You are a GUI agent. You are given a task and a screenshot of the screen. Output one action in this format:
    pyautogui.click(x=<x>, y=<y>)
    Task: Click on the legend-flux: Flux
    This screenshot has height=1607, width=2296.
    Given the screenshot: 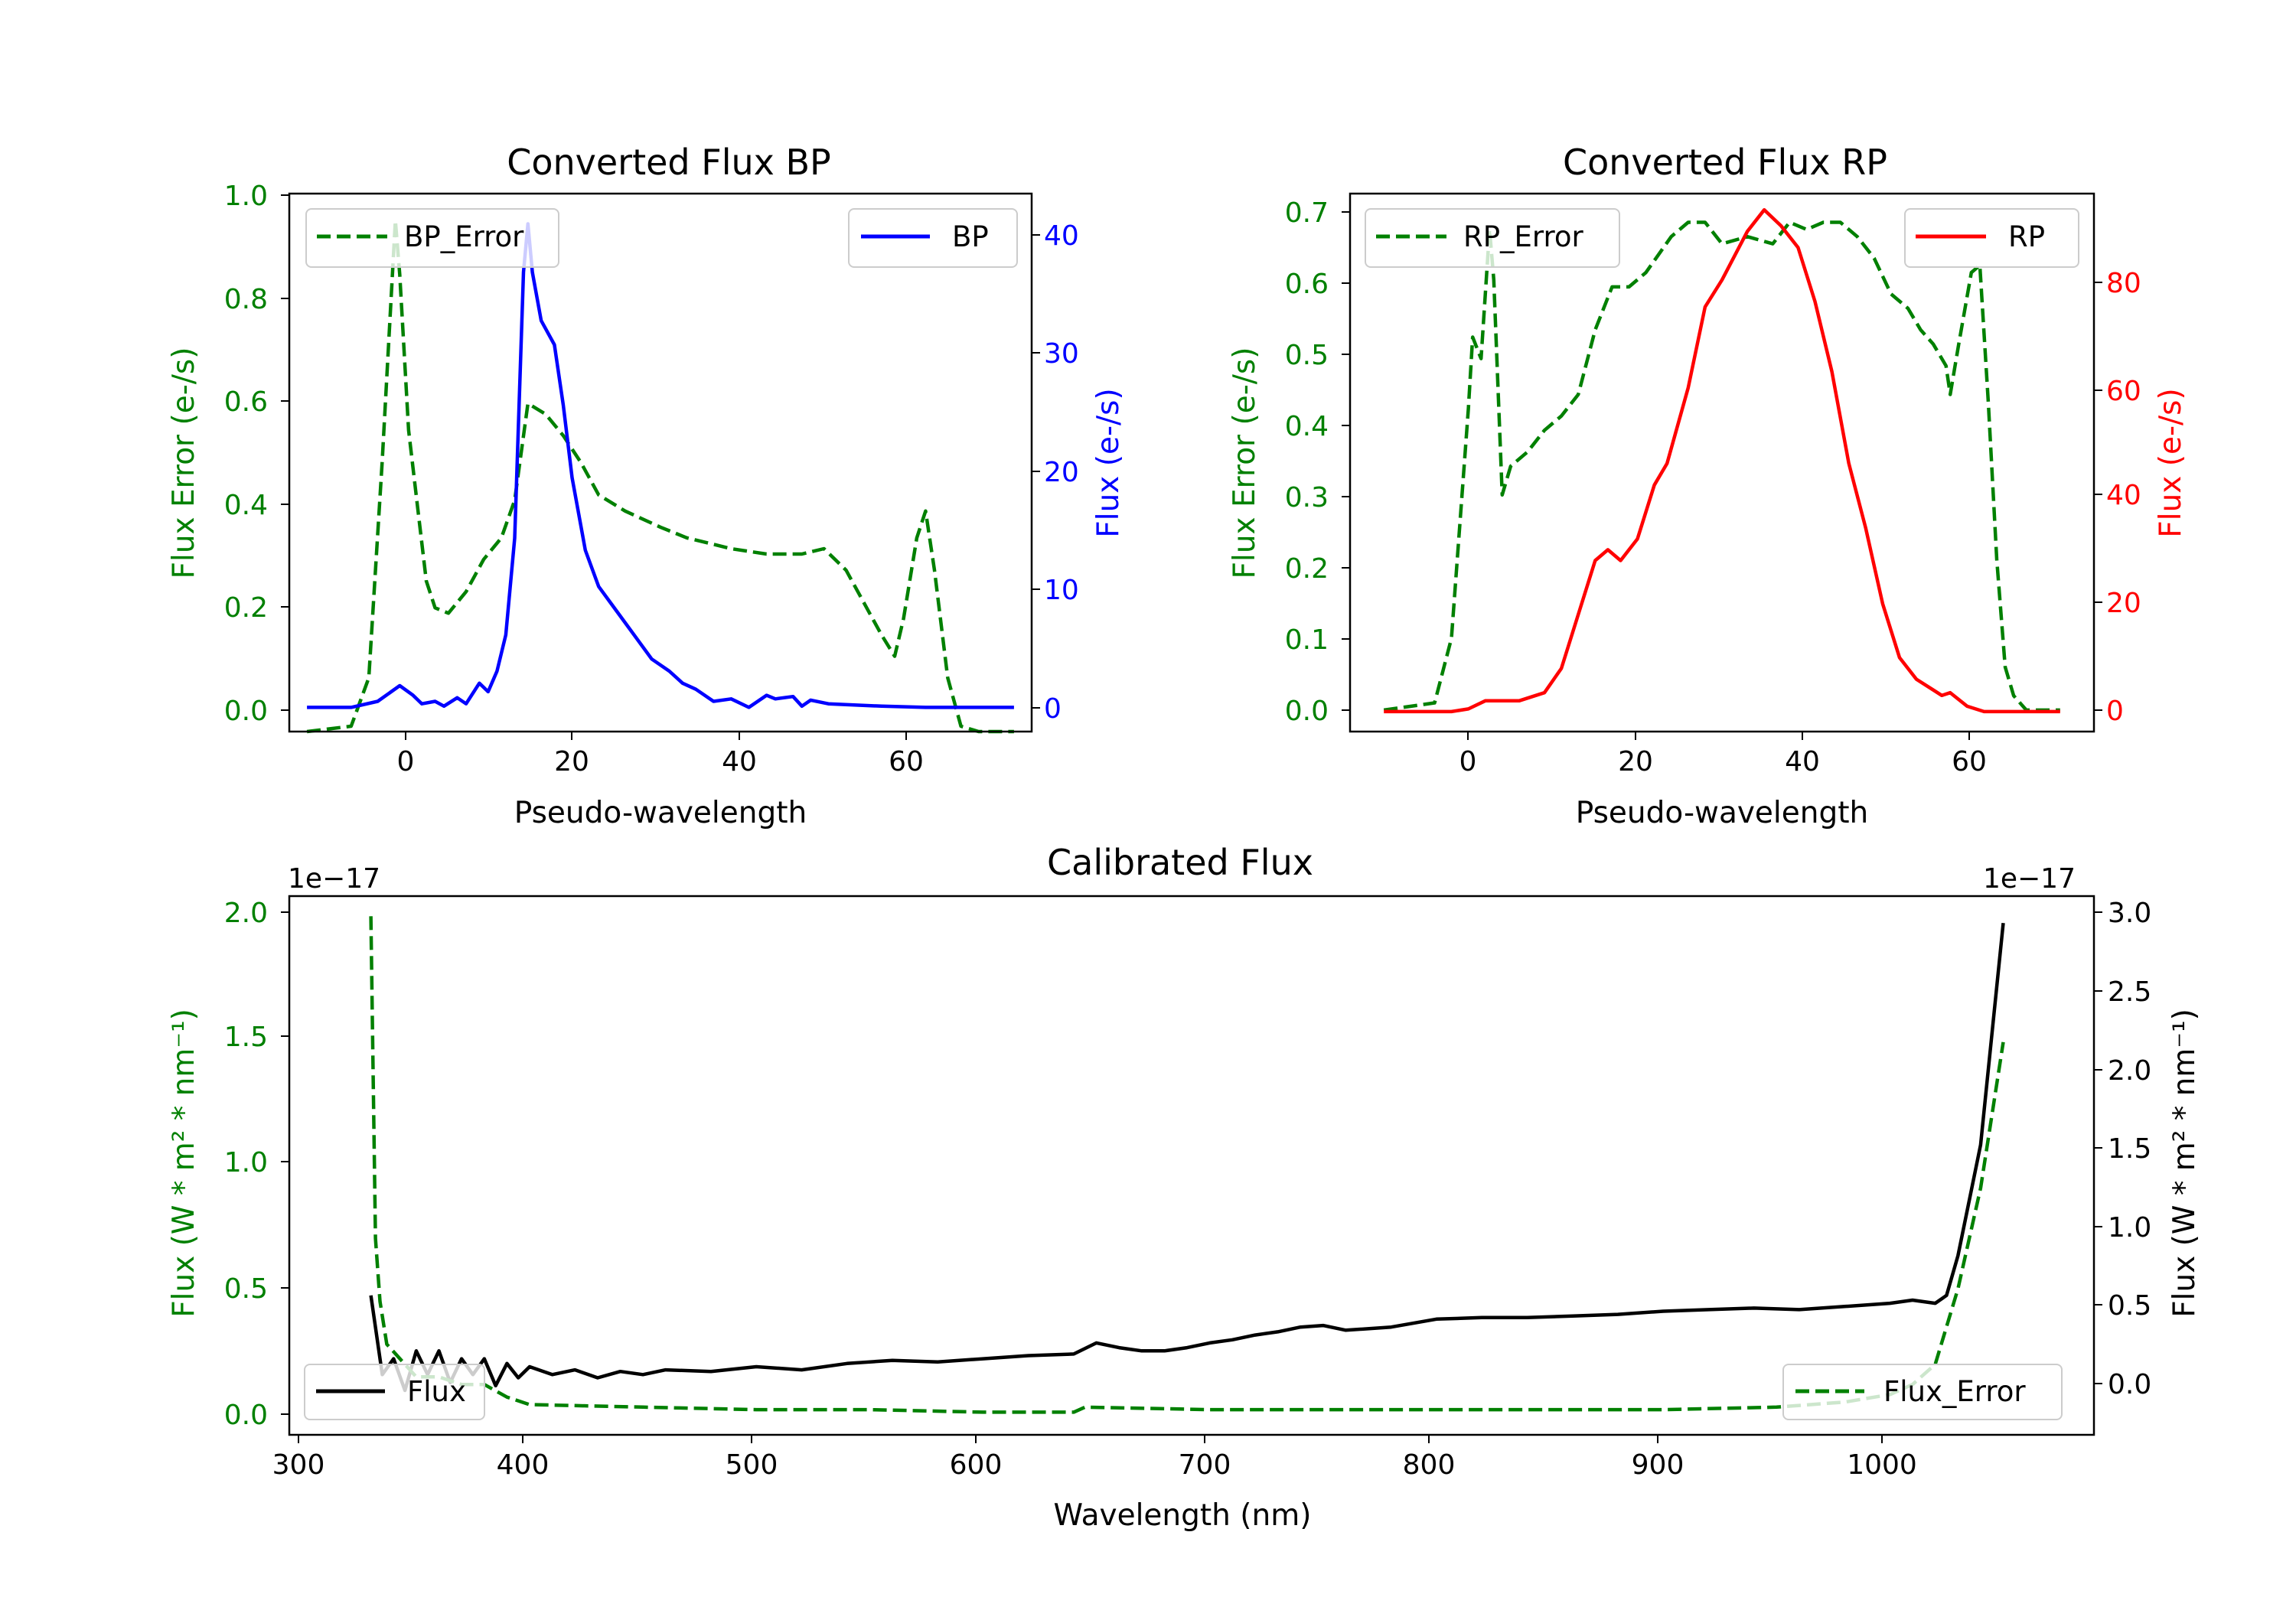 What is the action you would take?
    pyautogui.click(x=394, y=1392)
    